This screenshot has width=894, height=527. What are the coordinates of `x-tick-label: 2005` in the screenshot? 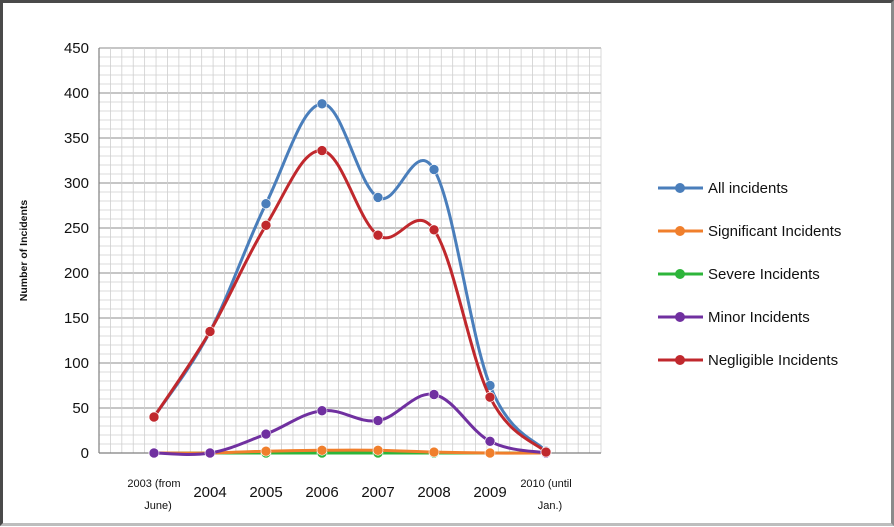 It's located at (265, 492).